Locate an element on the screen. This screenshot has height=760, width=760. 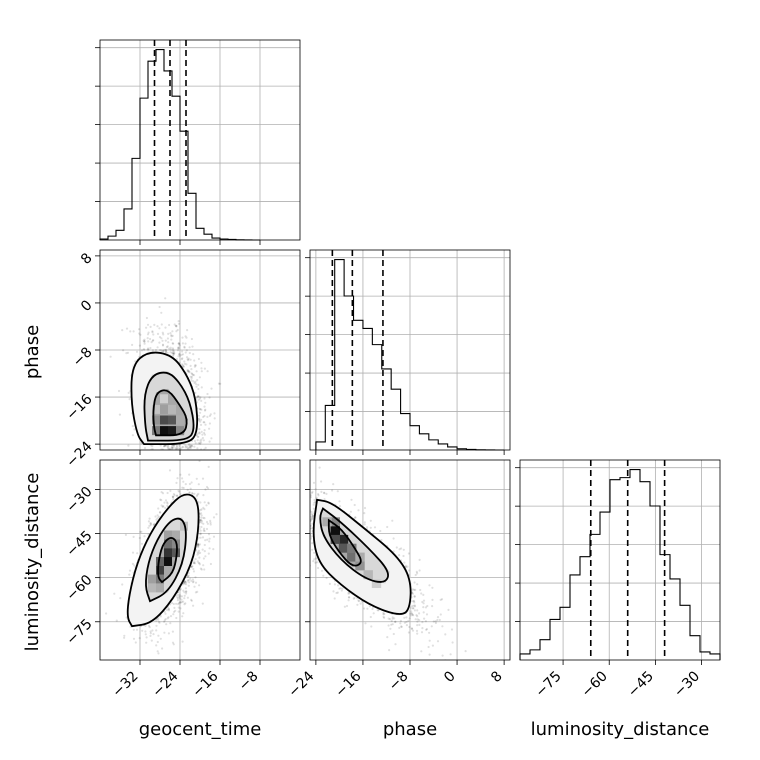
panel-scatter-geocent-time-phase: 80−8−16−24 is located at coordinates (182, 369).